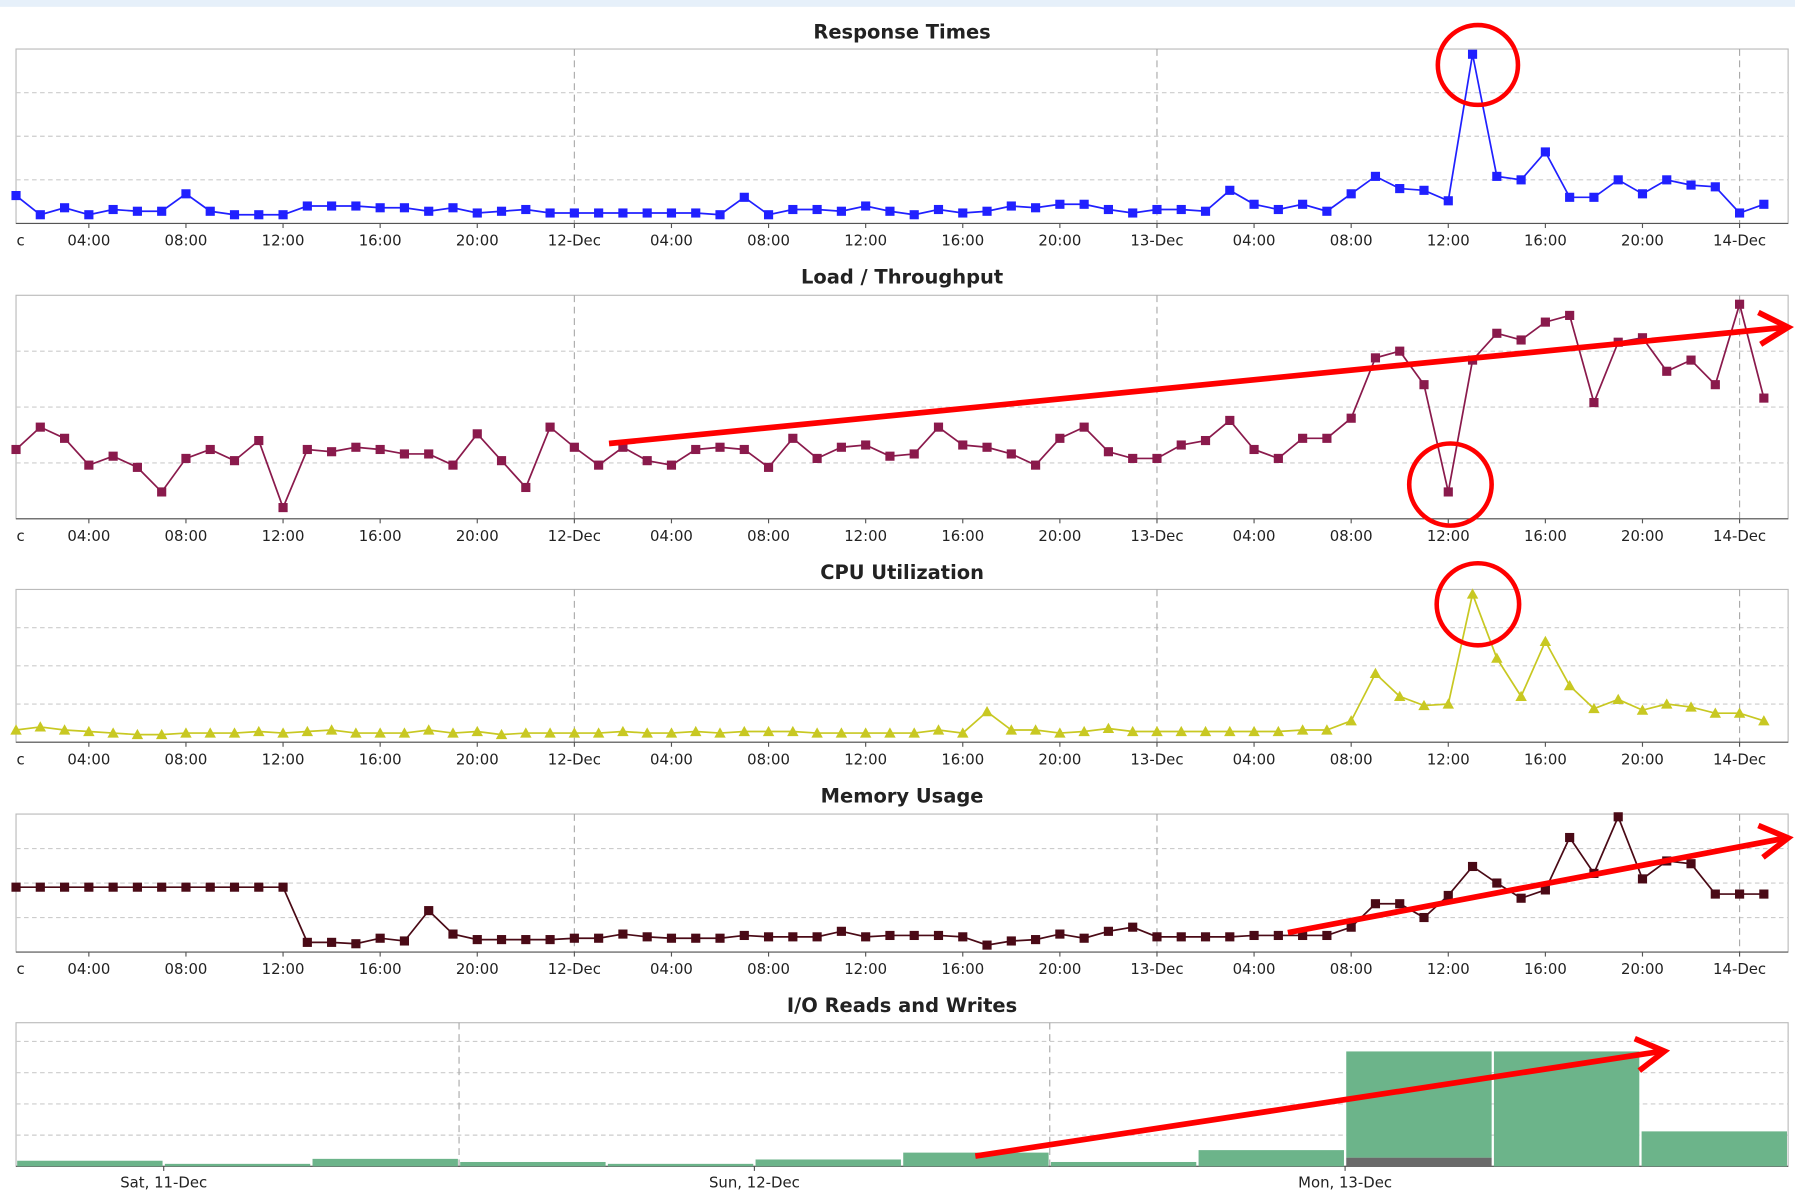  Describe the element at coordinates (901, 32) in the screenshot. I see `chart-title: Response Times` at that location.